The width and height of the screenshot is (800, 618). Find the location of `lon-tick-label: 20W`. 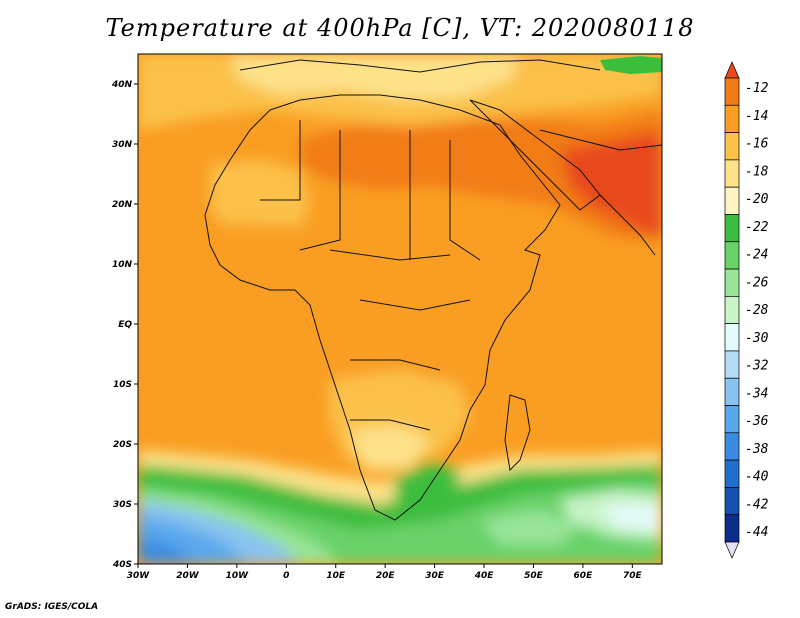

lon-tick-label: 20W is located at coordinates (188, 576).